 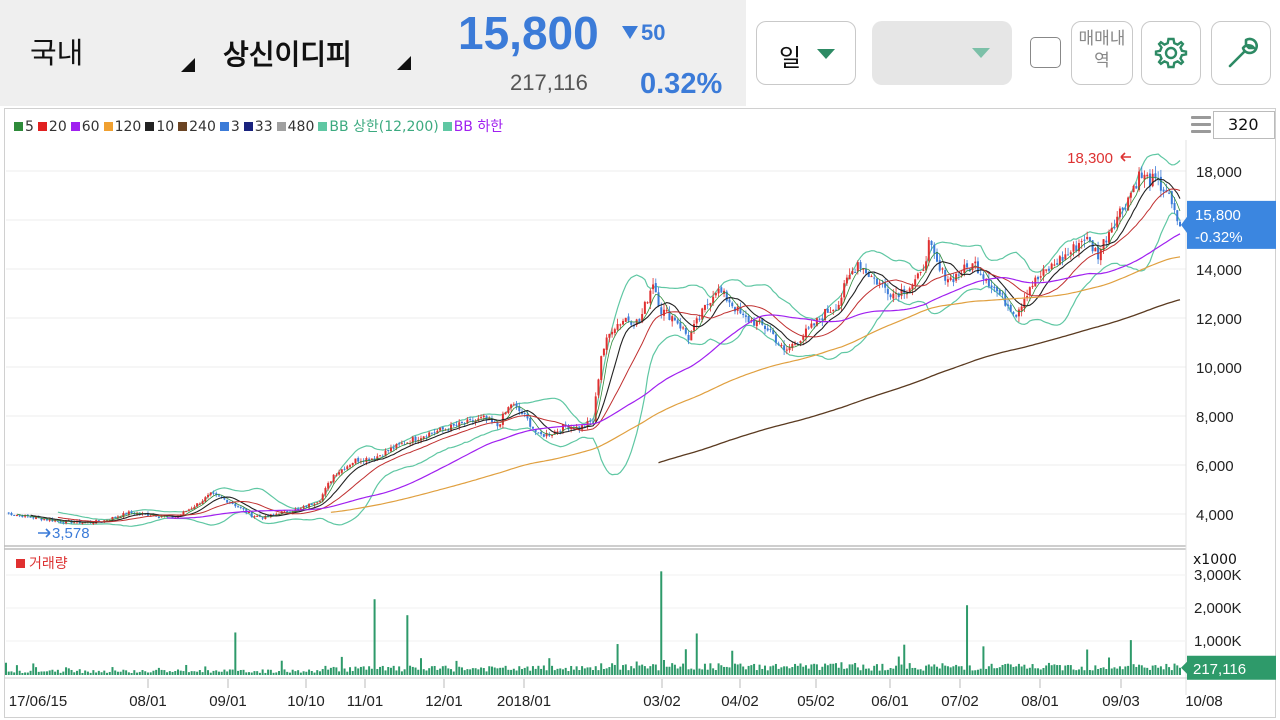 What do you see at coordinates (1045, 52) in the screenshot?
I see `trade-history-checkbox` at bounding box center [1045, 52].